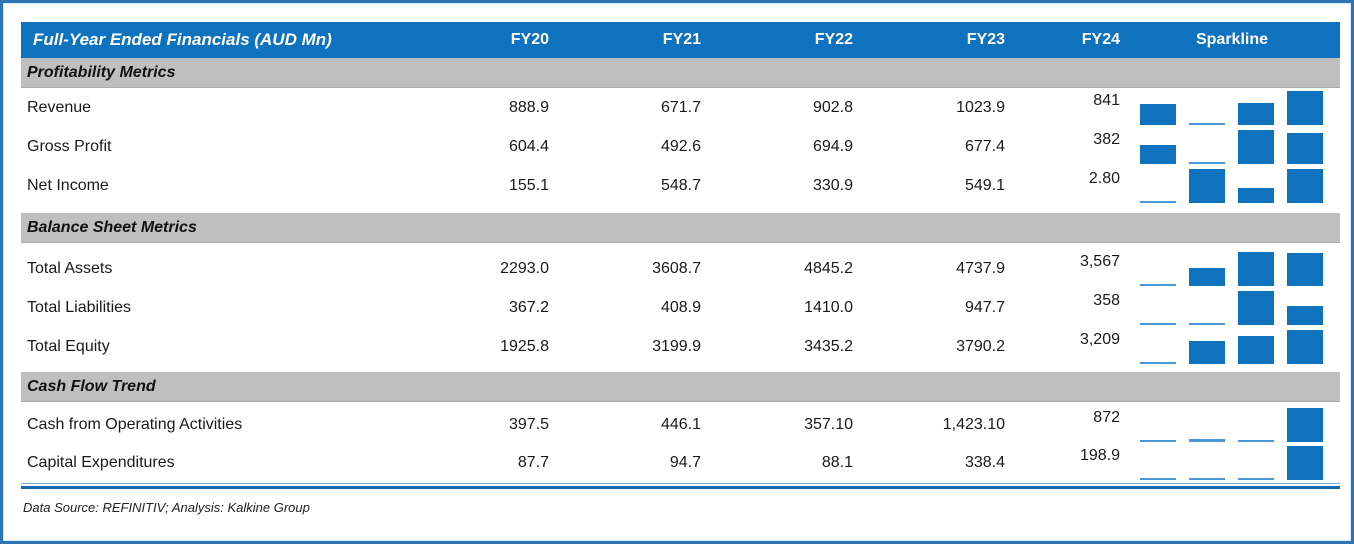 The height and width of the screenshot is (544, 1354). Describe the element at coordinates (1104, 178) in the screenshot. I see `cell-fy24: 2.80` at that location.